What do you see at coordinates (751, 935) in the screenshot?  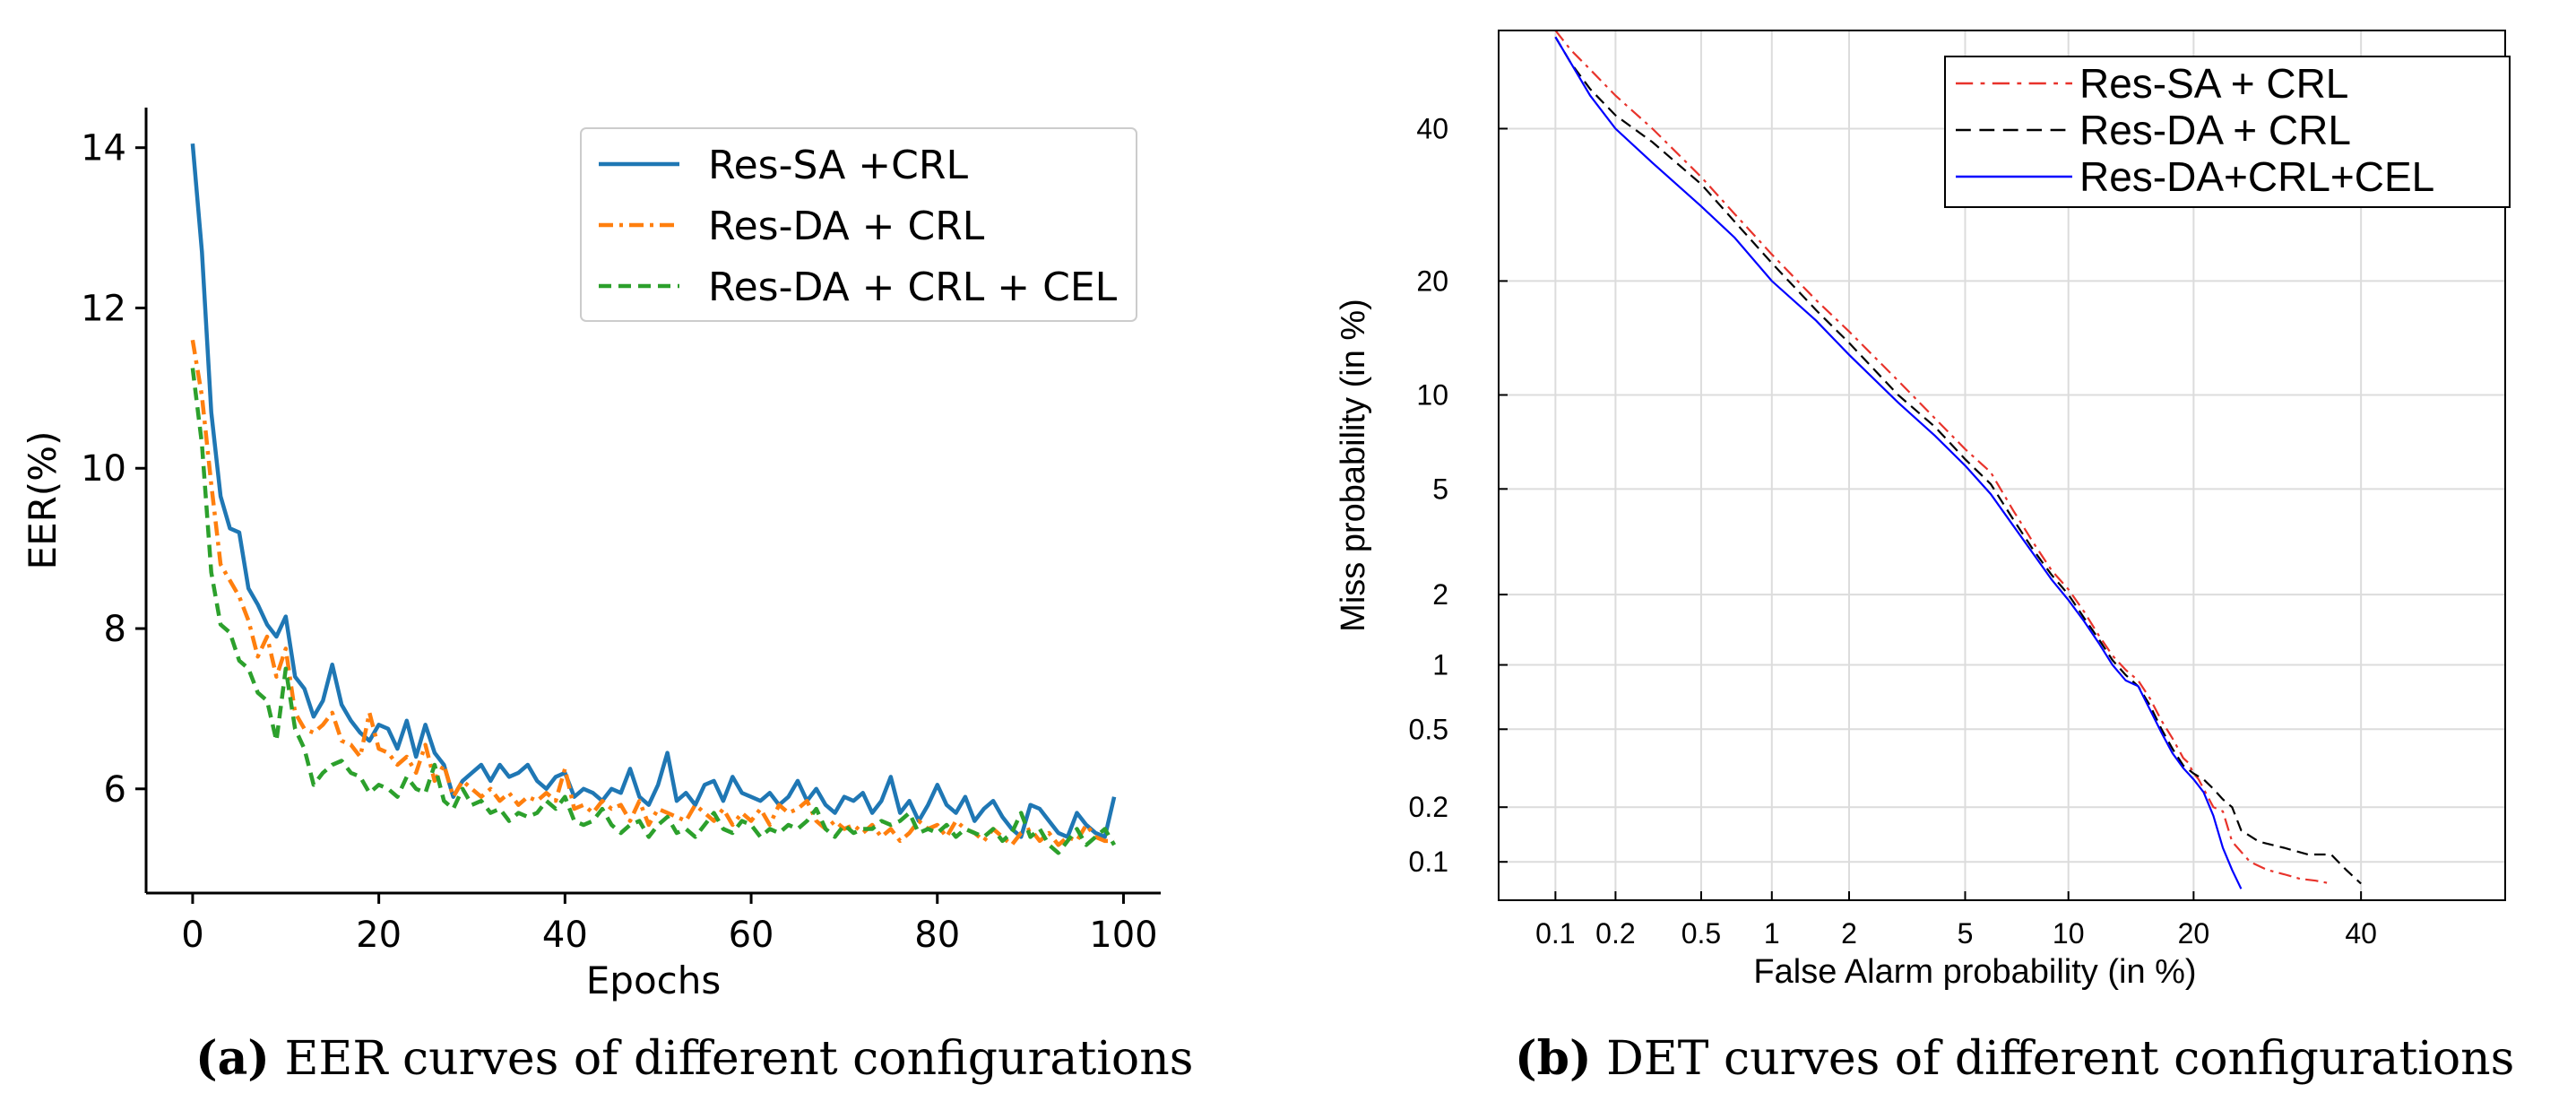 I see `eer-x-tick-label: 60` at bounding box center [751, 935].